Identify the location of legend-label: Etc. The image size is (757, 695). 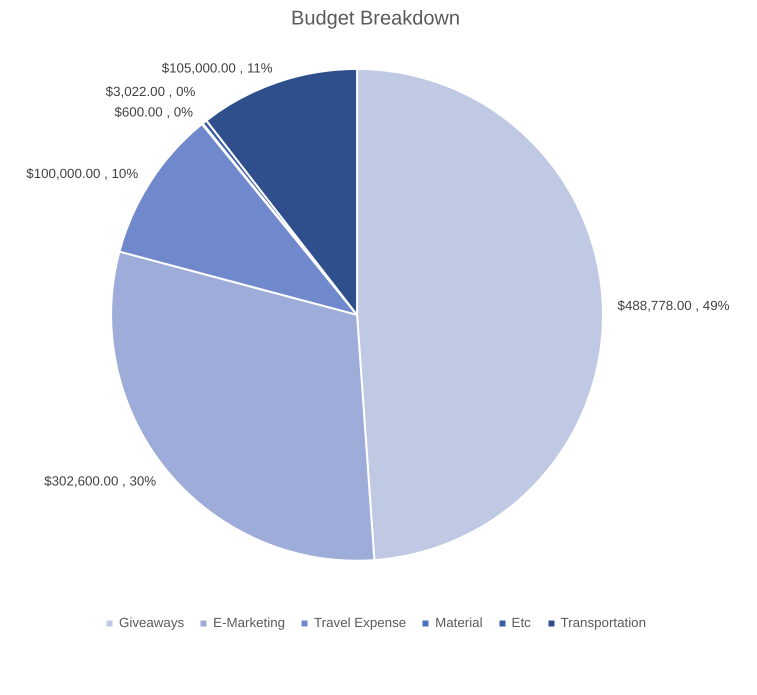
(522, 622).